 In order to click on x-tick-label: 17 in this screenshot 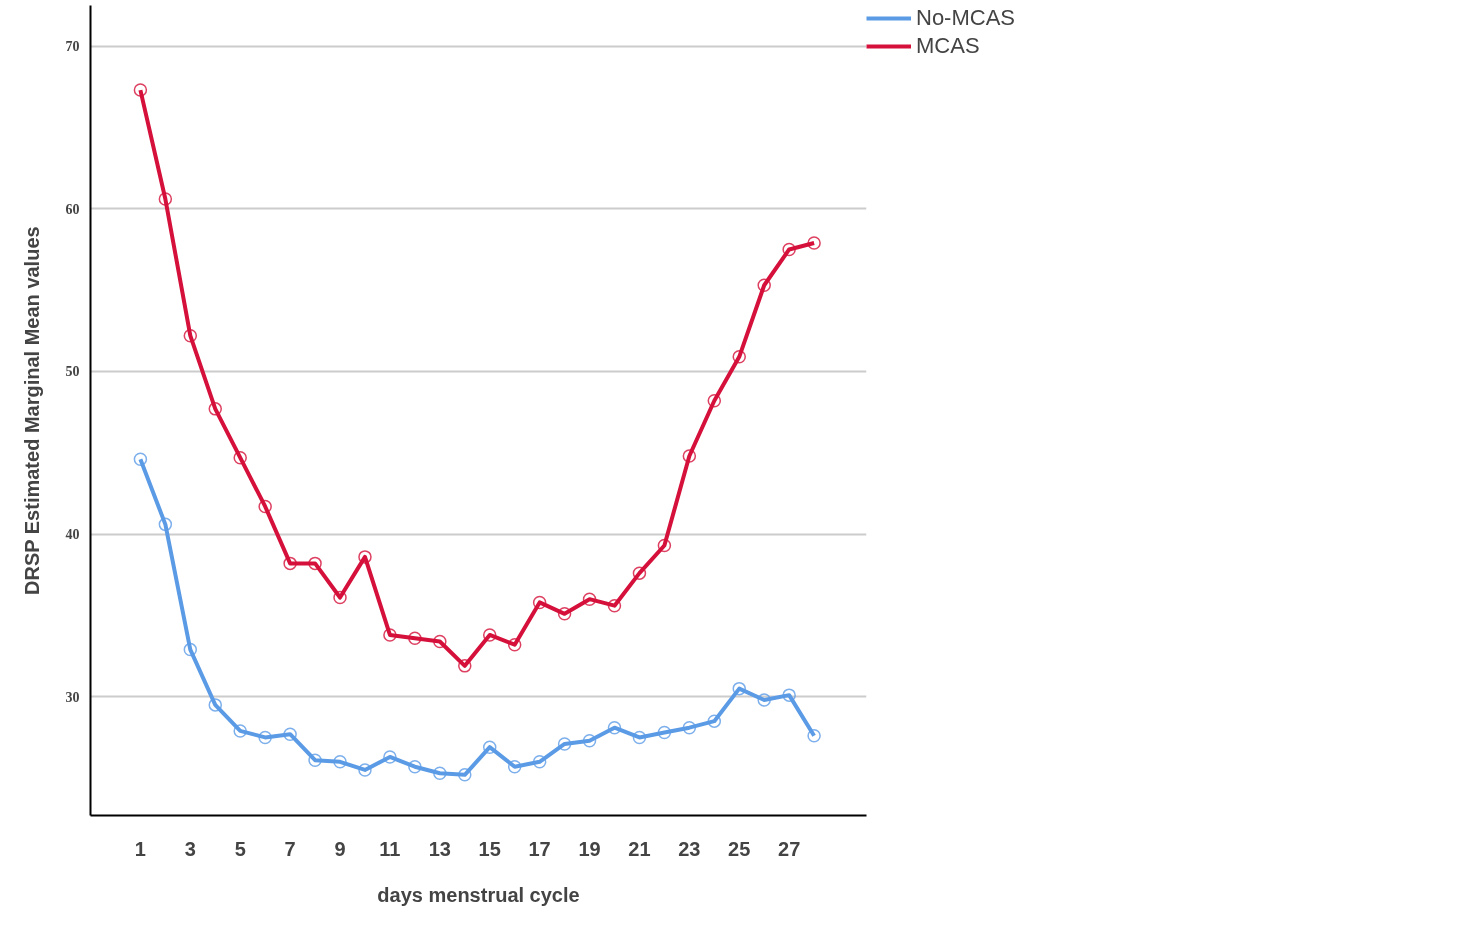, I will do `click(539, 848)`.